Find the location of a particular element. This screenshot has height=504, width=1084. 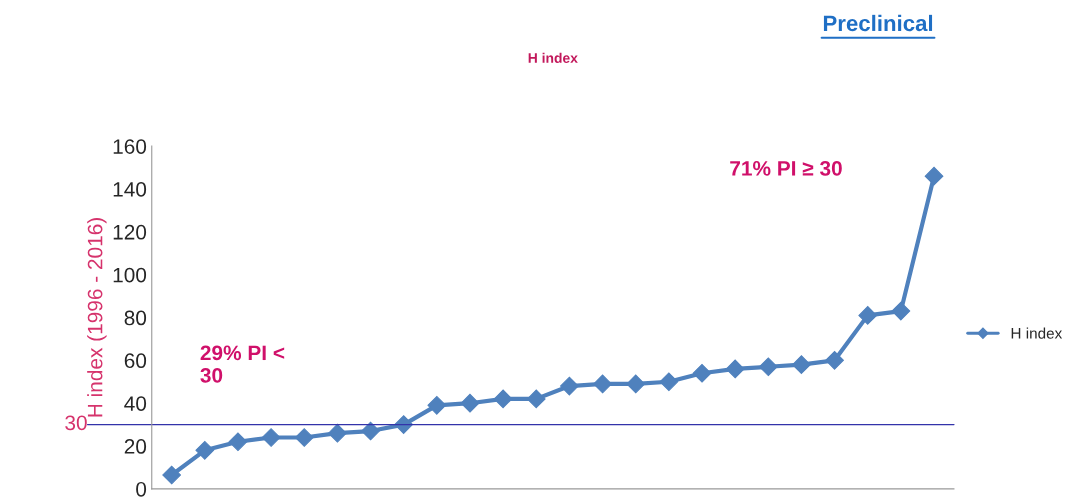

y-tick-label: 160 is located at coordinates (130, 146).